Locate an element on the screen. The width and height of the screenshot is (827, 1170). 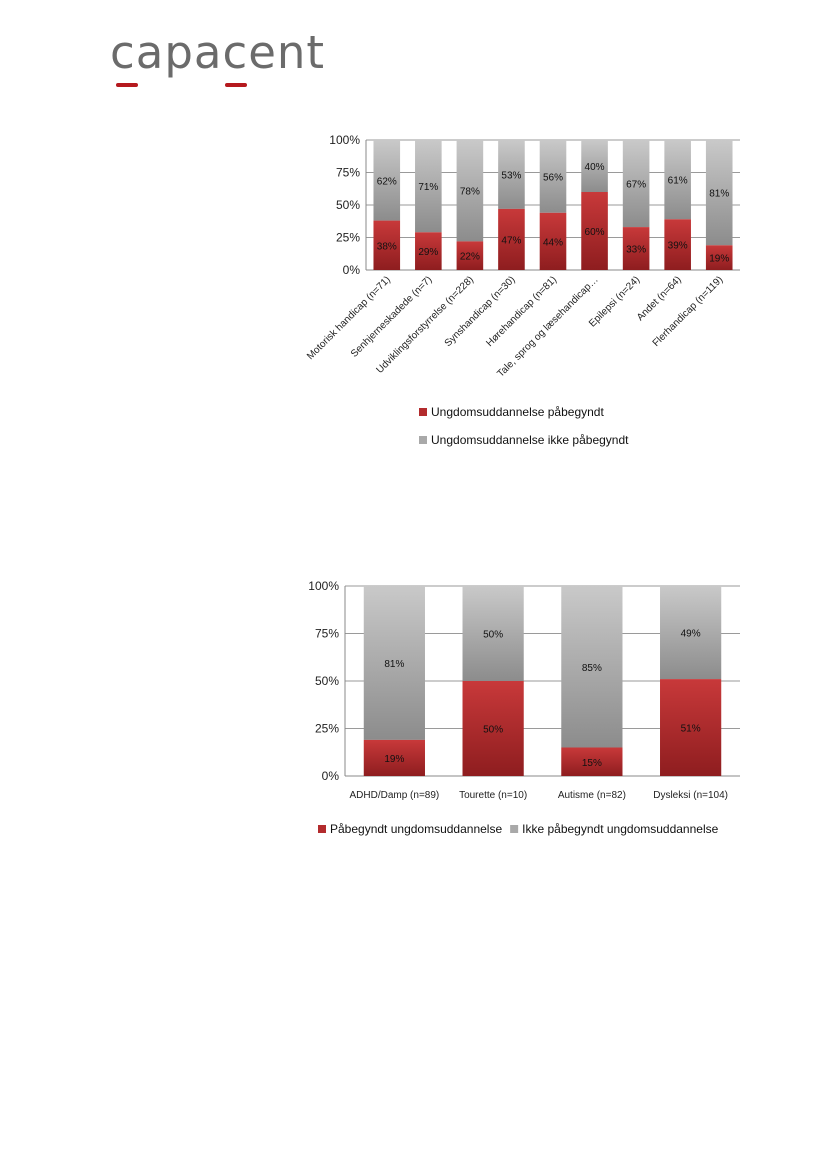
x-category-label: Synshandicap (n=30) is located at coordinates (480, 311).